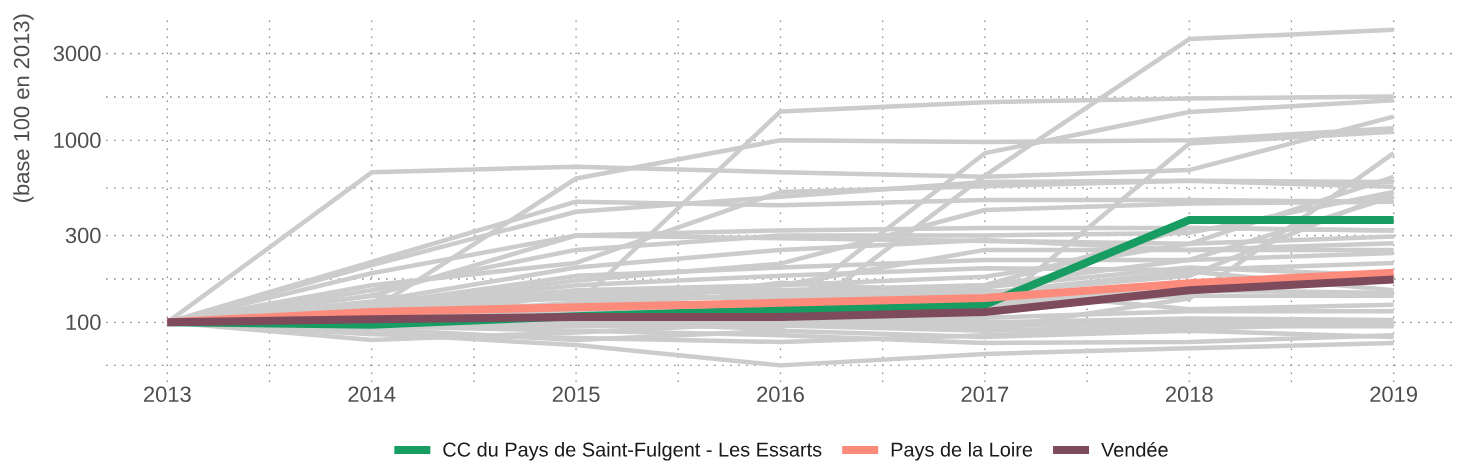 The width and height of the screenshot is (1458, 466). Describe the element at coordinates (77, 140) in the screenshot. I see `y-tick-label: 1000` at that location.